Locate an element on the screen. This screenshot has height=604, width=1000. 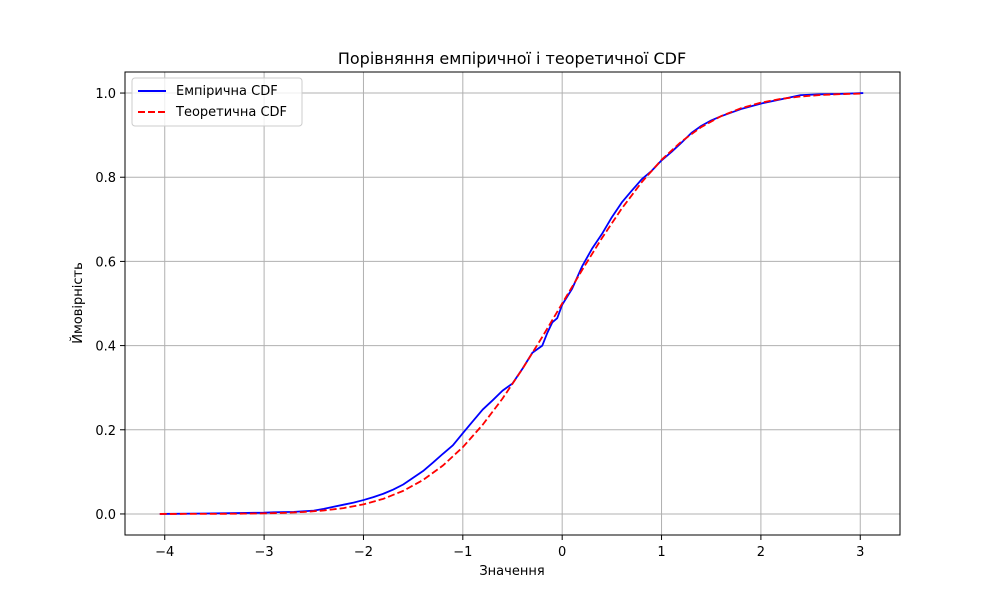
legend: Емпірична CDF Теоретична CDF is located at coordinates (217, 102).